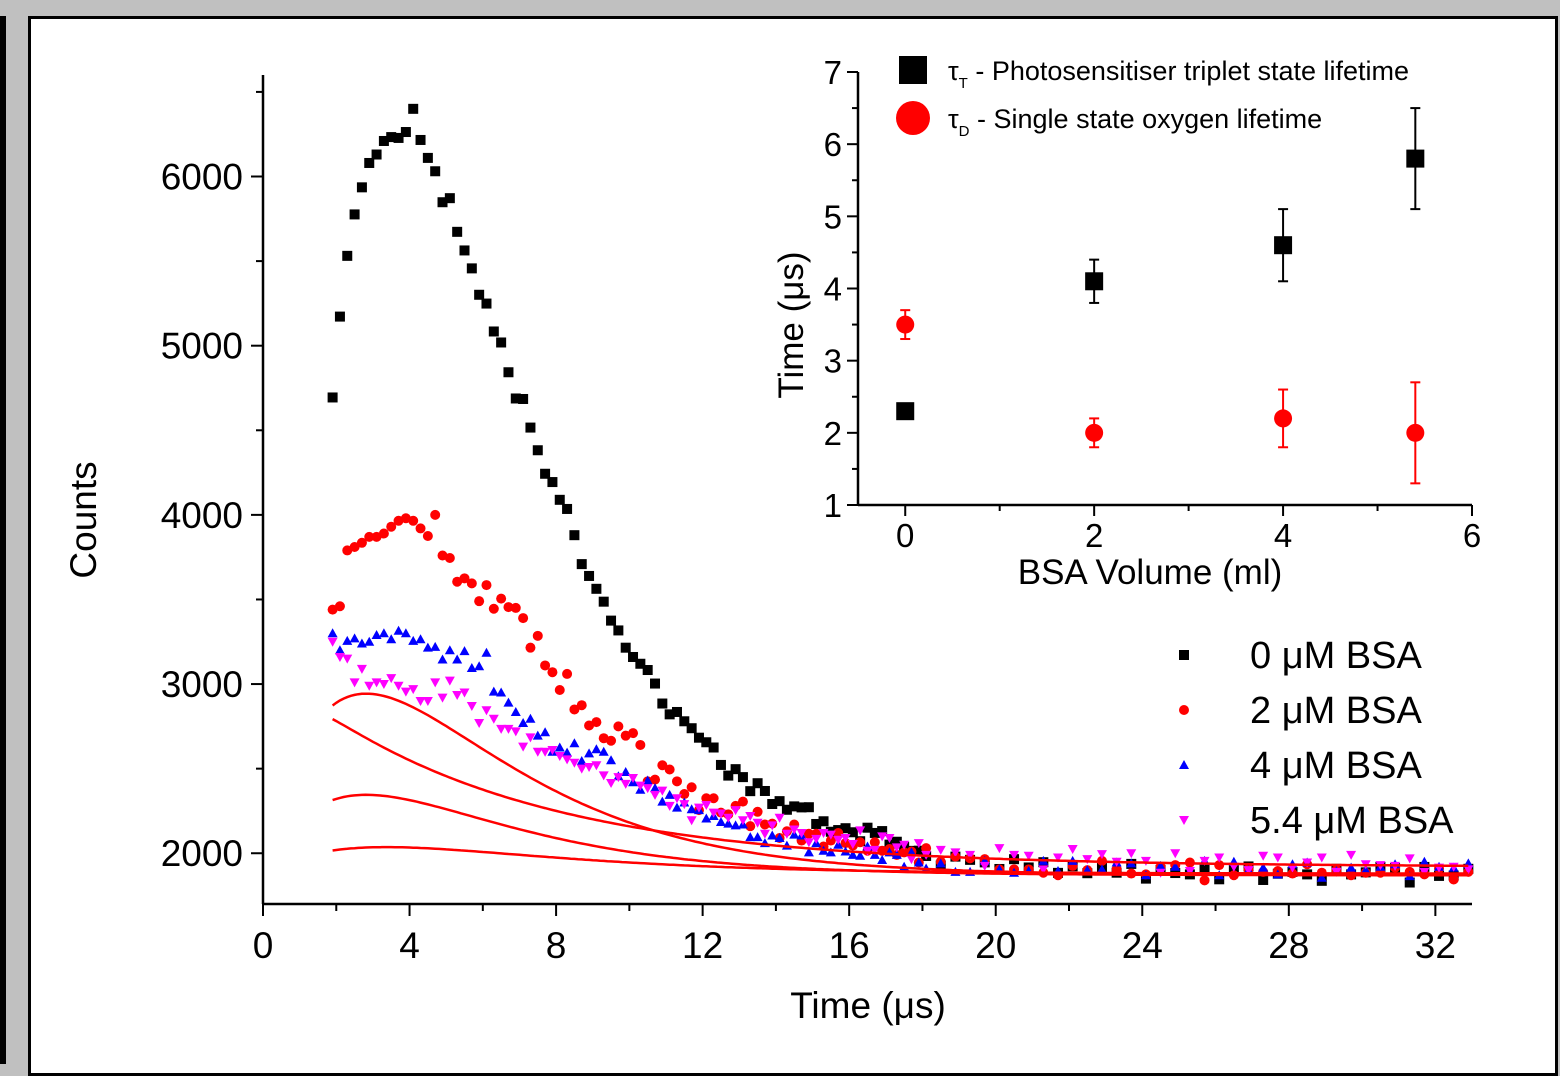 The height and width of the screenshot is (1076, 1560). What do you see at coordinates (833, 505) in the screenshot?
I see `inset-y-tick-label: 1` at bounding box center [833, 505].